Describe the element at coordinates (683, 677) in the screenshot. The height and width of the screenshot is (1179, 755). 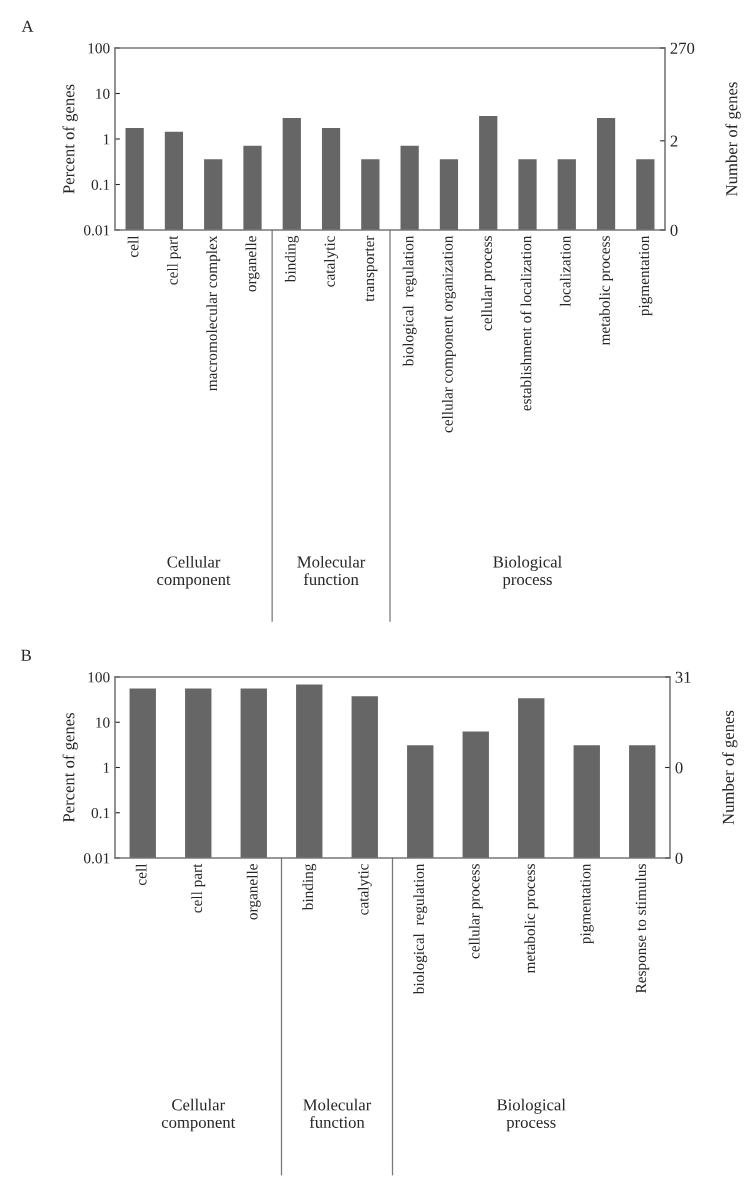
I see `text: 31` at that location.